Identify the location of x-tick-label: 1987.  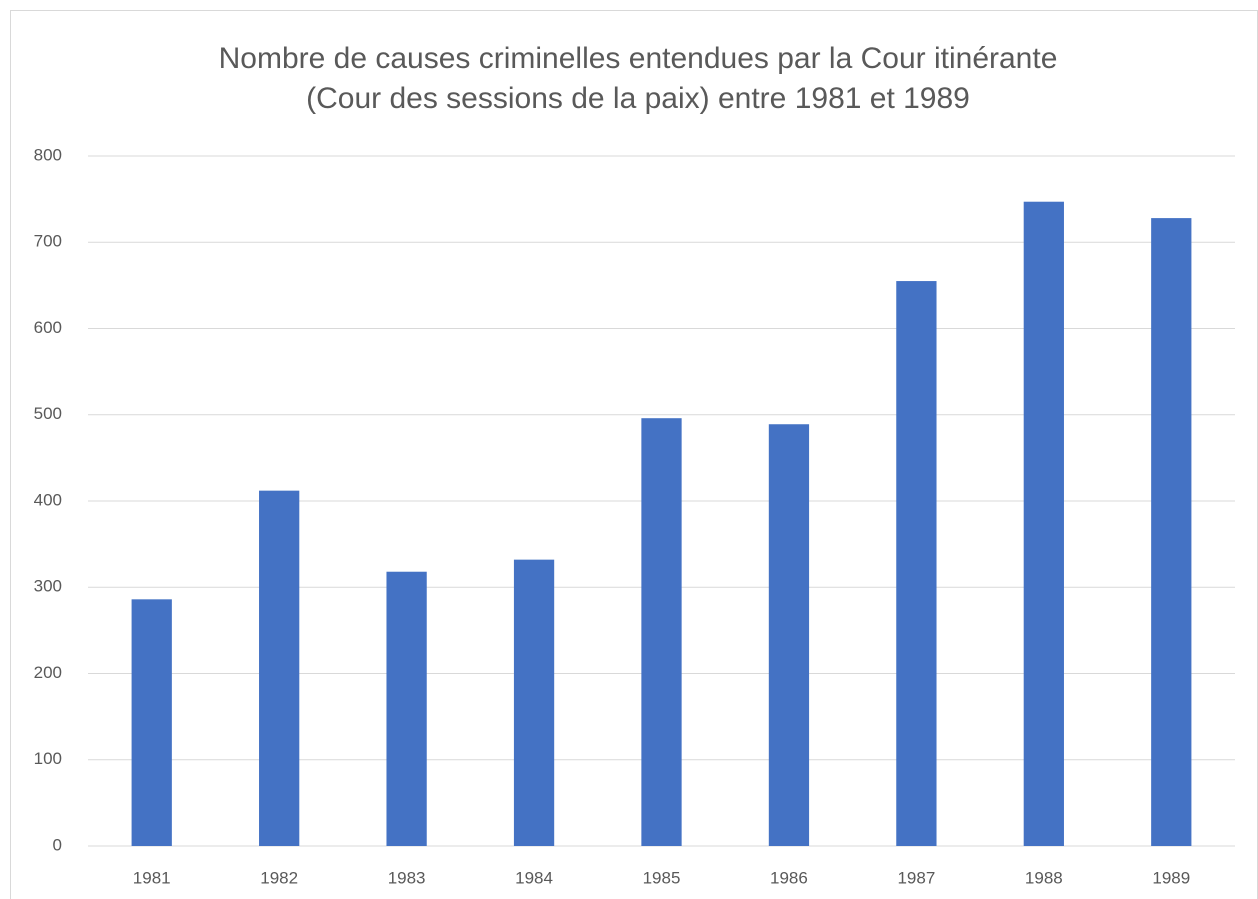
(916, 877).